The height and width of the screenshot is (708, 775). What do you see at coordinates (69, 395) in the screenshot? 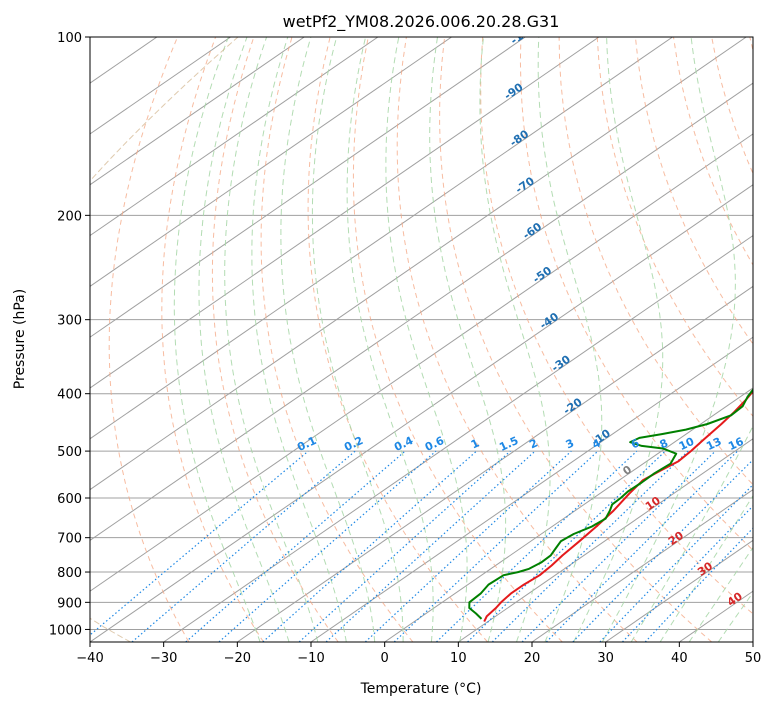
I see `y-tick-label: 400` at bounding box center [69, 395].